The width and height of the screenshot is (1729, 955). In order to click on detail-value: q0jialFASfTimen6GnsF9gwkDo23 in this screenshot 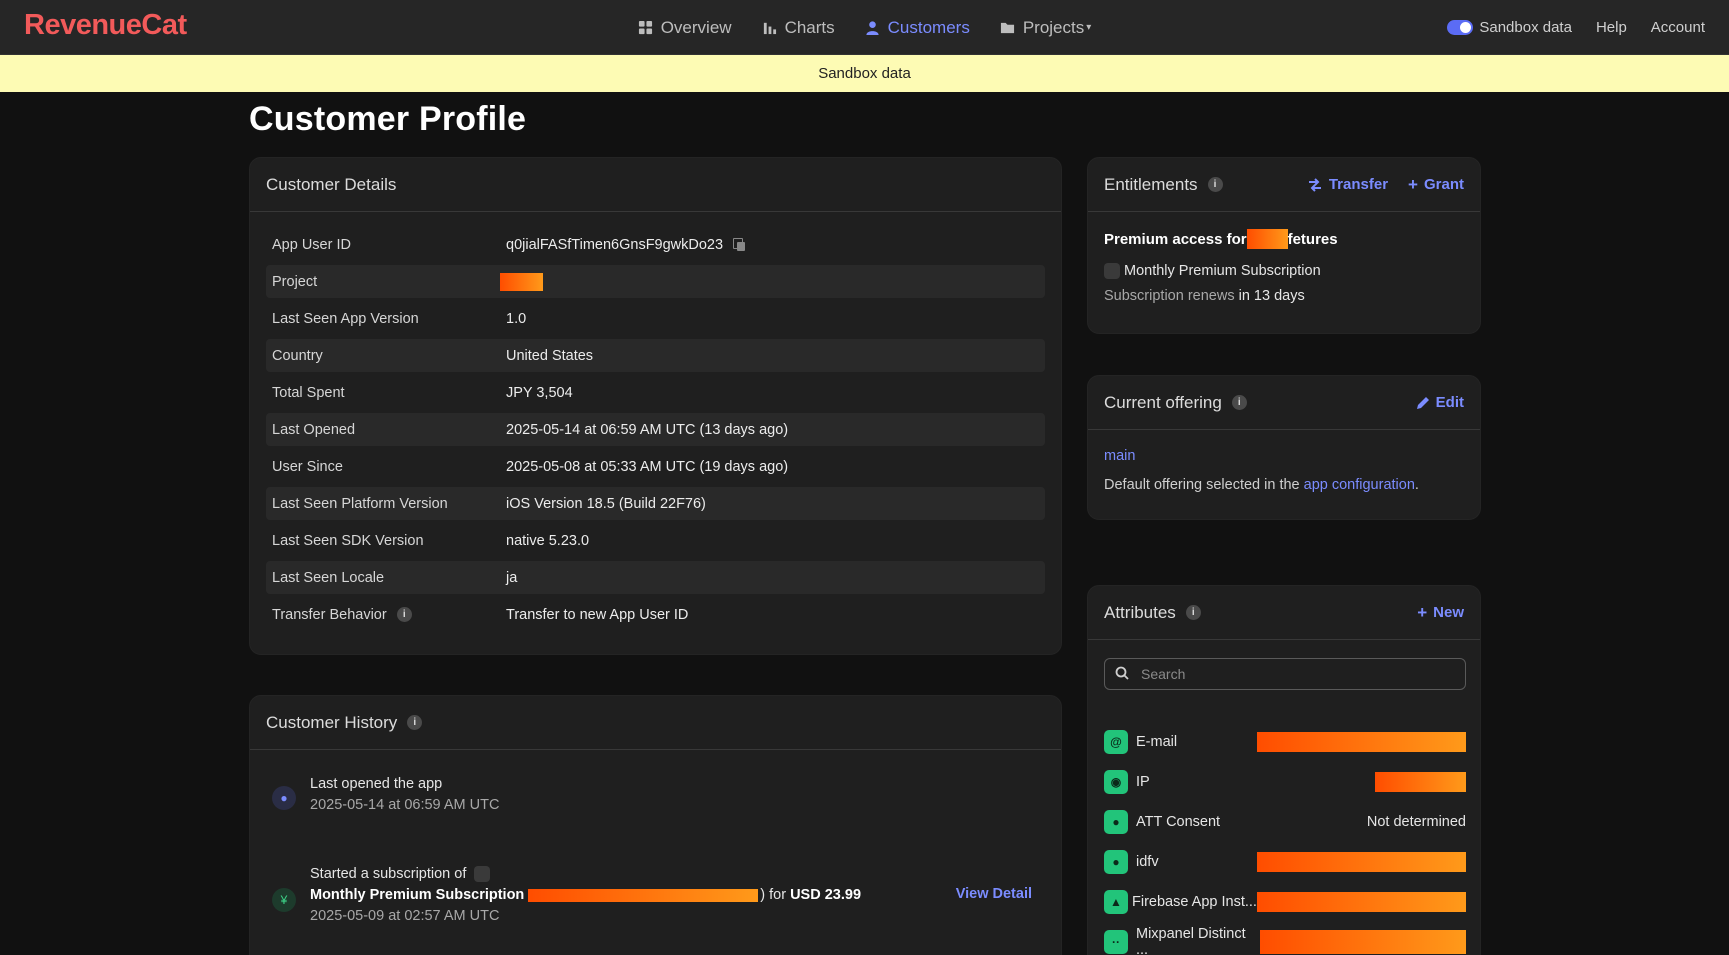, I will do `click(626, 244)`.